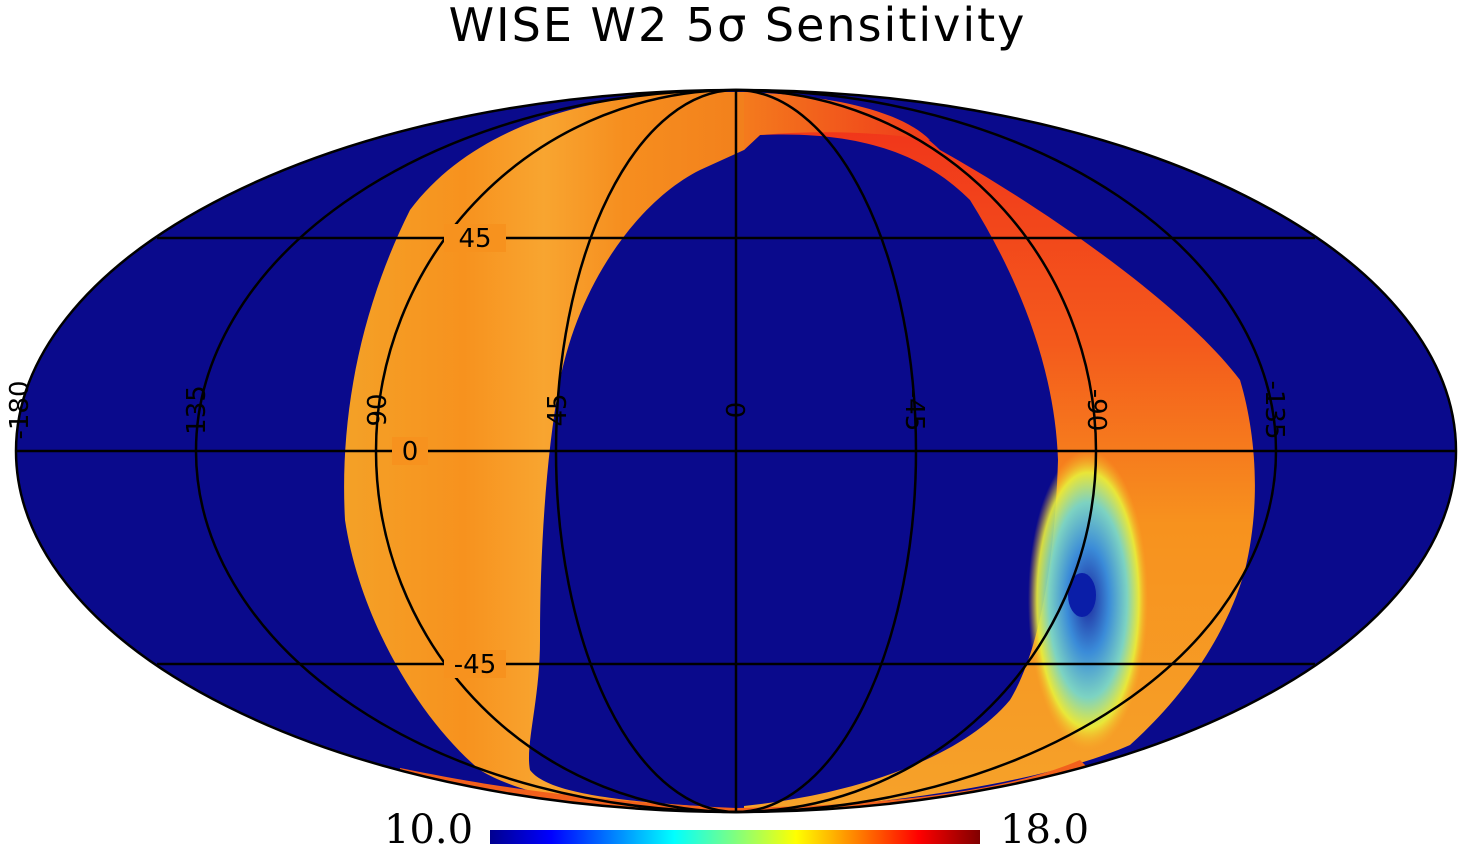 The width and height of the screenshot is (1475, 853). Describe the element at coordinates (197, 410) in the screenshot. I see `lon-label-135: 135` at that location.